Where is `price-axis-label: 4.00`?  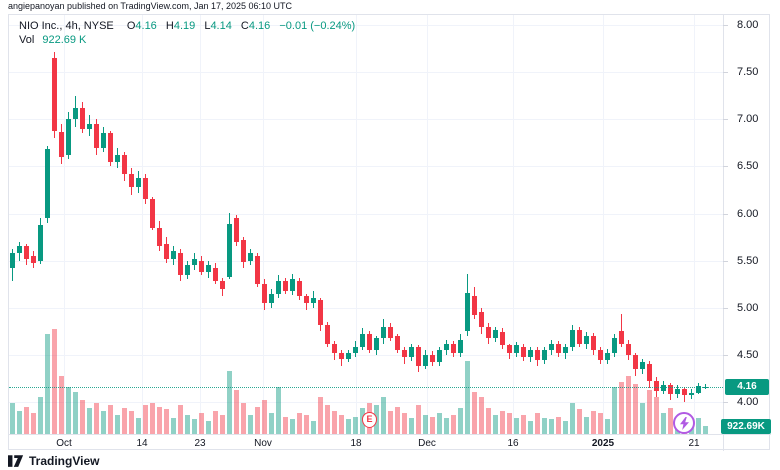 price-axis-label: 4.00 is located at coordinates (748, 402).